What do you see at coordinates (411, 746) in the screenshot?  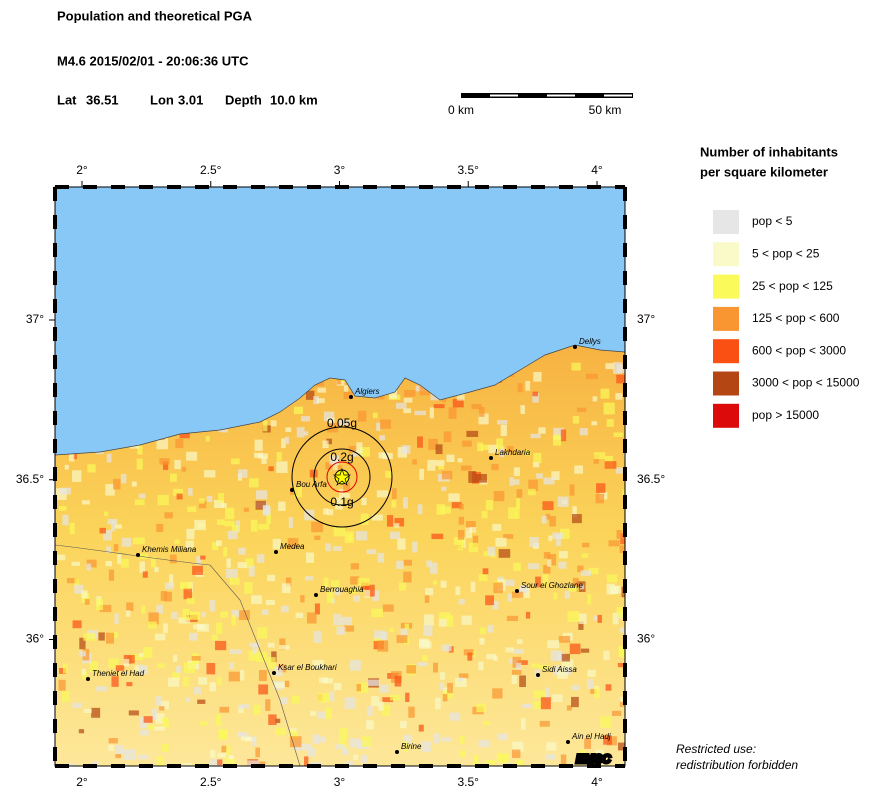 I see `city-label: Birine` at bounding box center [411, 746].